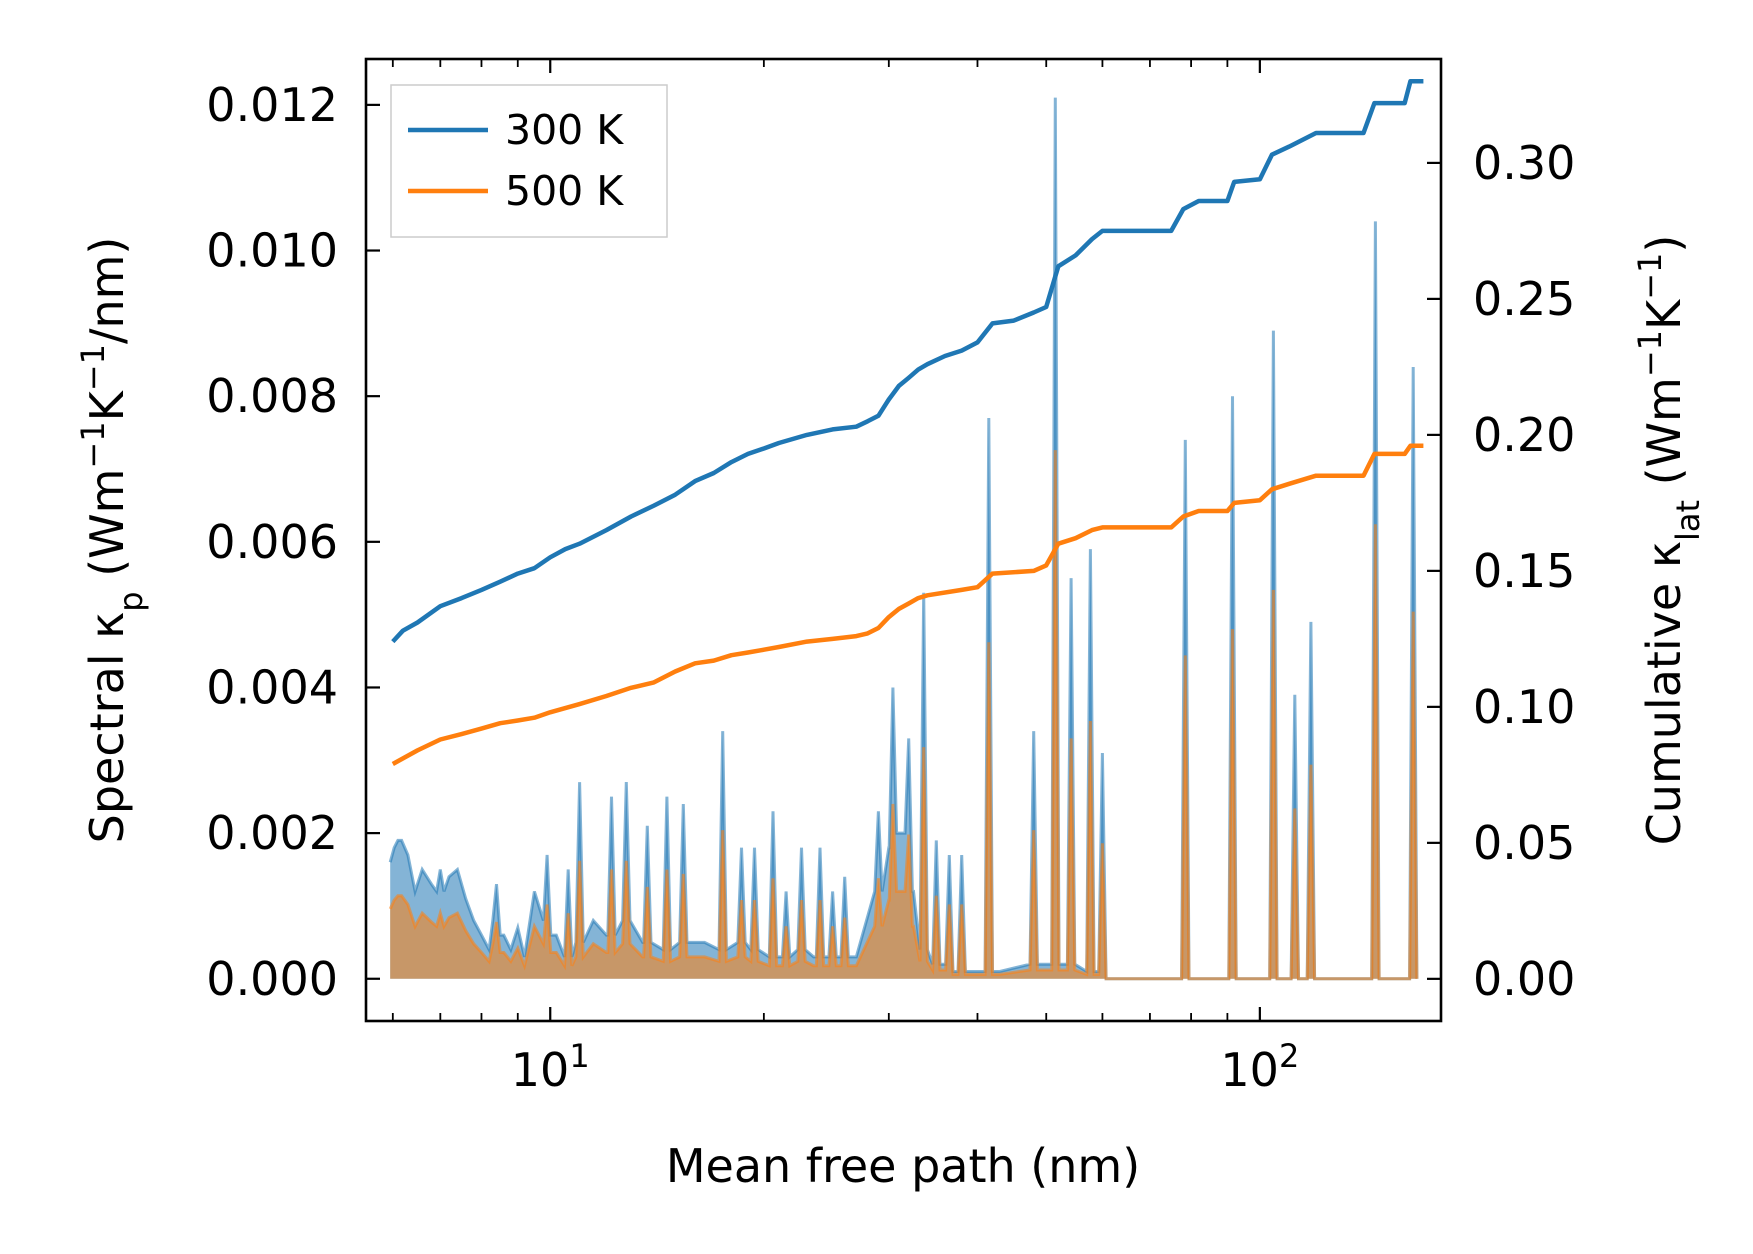  I want to click on x-tick-label: 10², so click(1259, 1067).